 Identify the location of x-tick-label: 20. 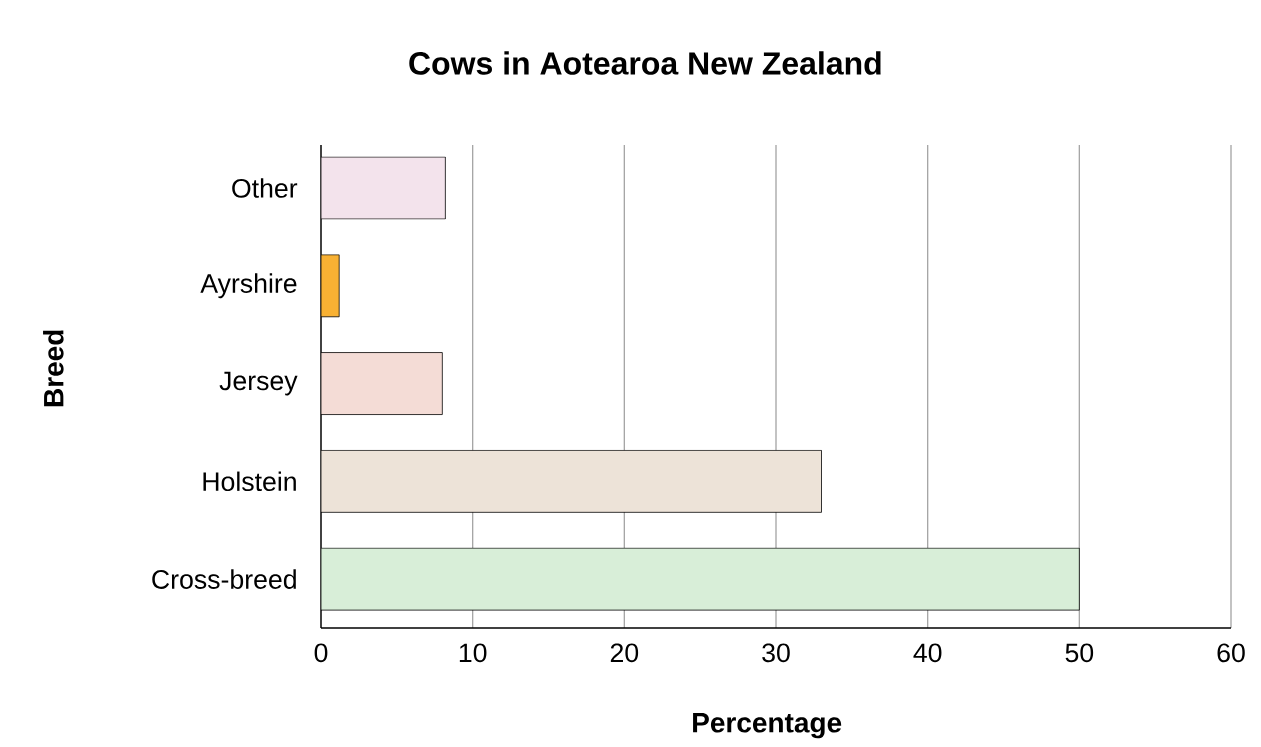
(624, 653).